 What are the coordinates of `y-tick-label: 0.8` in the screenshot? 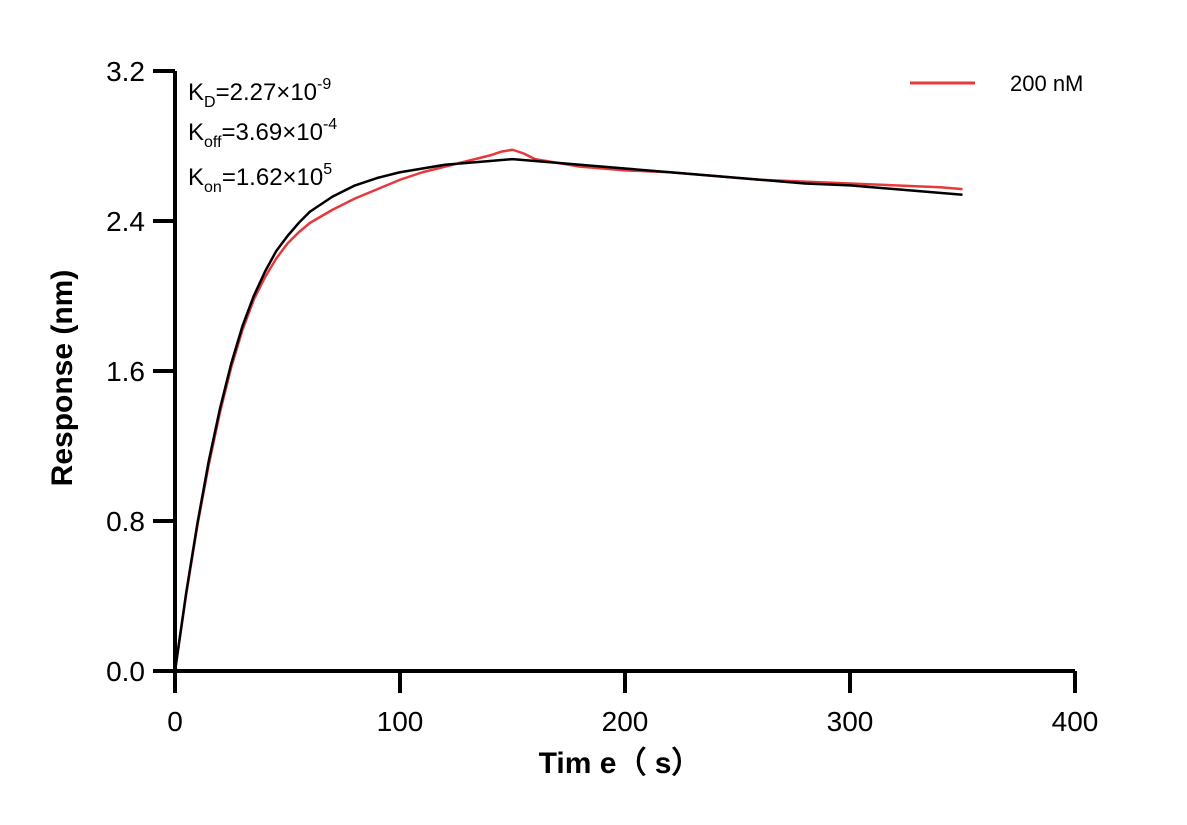 It's located at (125, 521).